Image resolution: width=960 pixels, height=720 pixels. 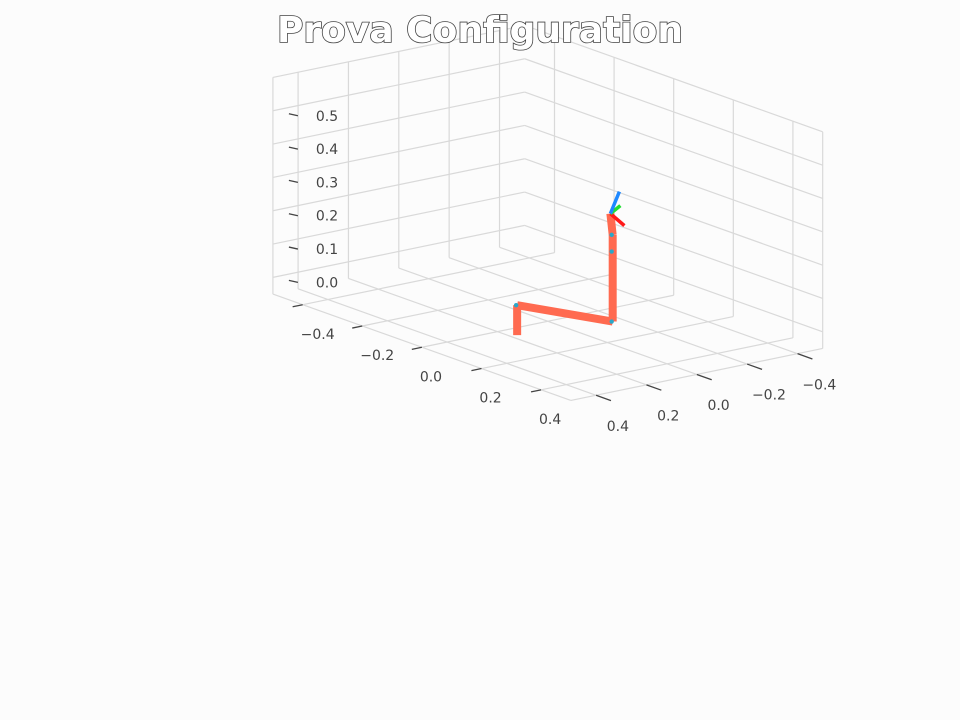 What do you see at coordinates (327, 217) in the screenshot?
I see `z-tick-label: 0.2` at bounding box center [327, 217].